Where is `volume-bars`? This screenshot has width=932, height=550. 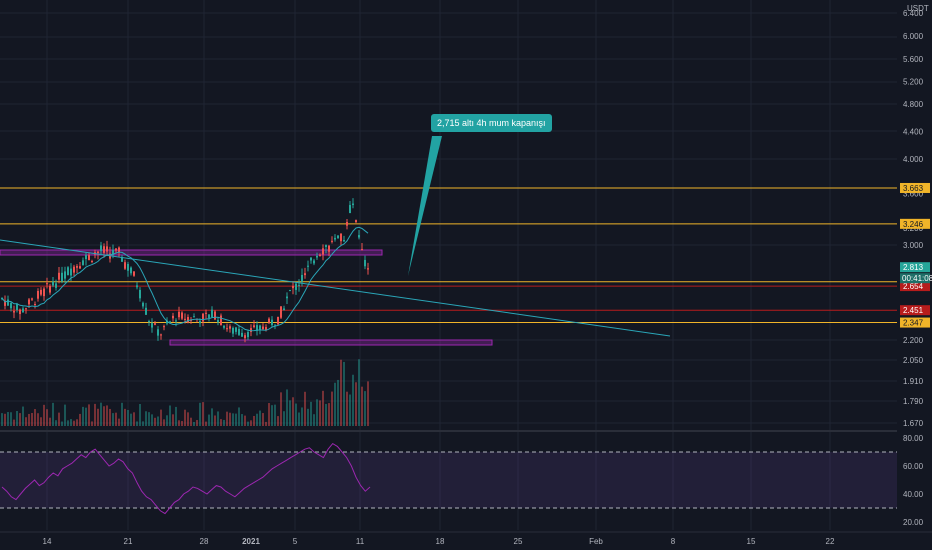 volume-bars is located at coordinates (185, 392).